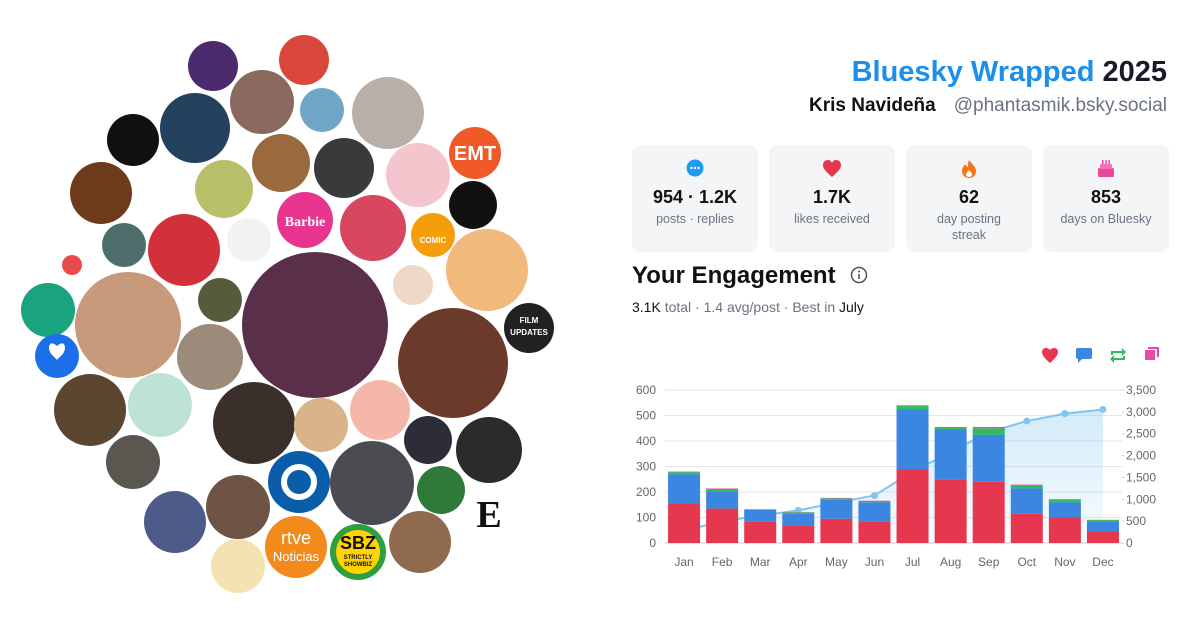 This screenshot has height=630, width=1200. Describe the element at coordinates (874, 562) in the screenshot. I see `x-tick-label: Jun` at that location.